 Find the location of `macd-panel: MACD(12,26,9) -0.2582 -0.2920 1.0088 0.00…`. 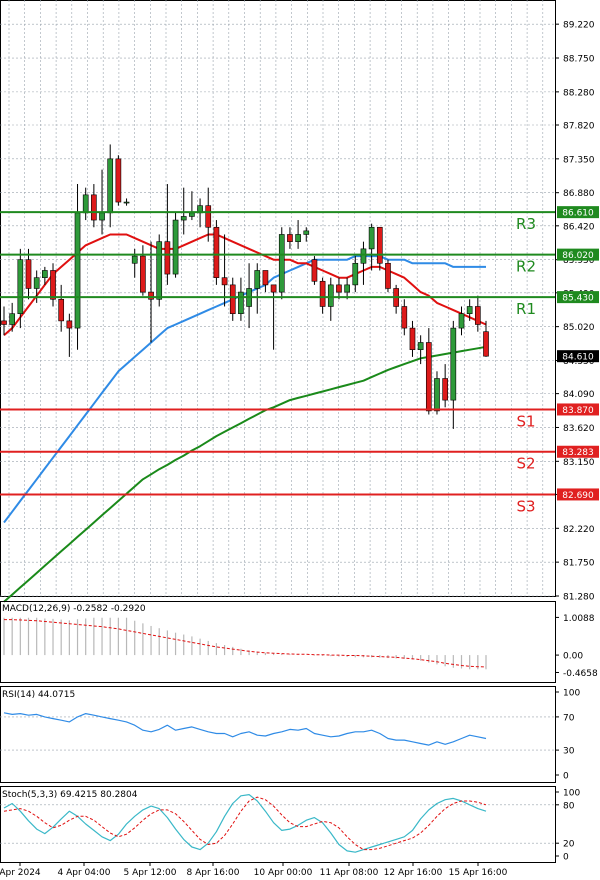

macd-panel: MACD(12,26,9) -0.2582 -0.2920 1.0088 0.00… is located at coordinates (299, 642).